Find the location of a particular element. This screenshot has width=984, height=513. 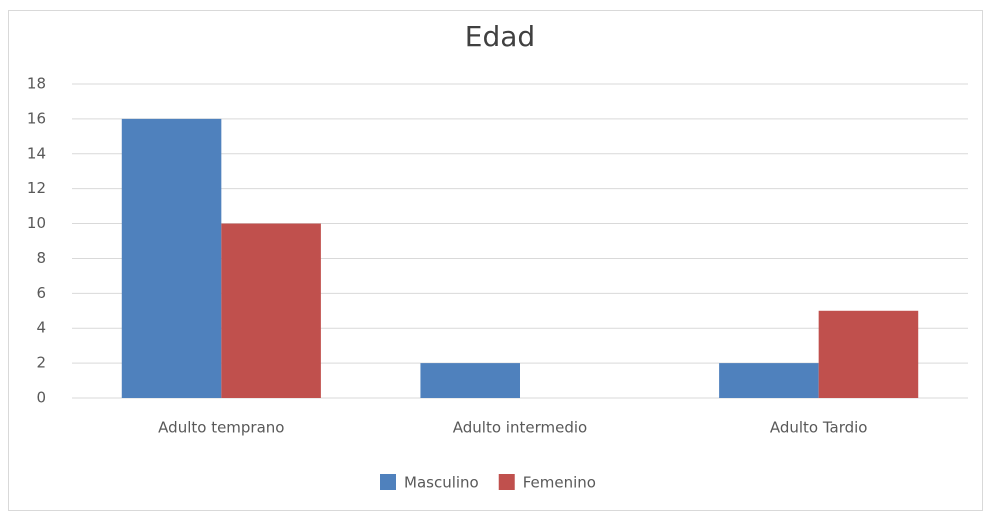

x-tick-label: Adulto intermedio is located at coordinates (520, 428).